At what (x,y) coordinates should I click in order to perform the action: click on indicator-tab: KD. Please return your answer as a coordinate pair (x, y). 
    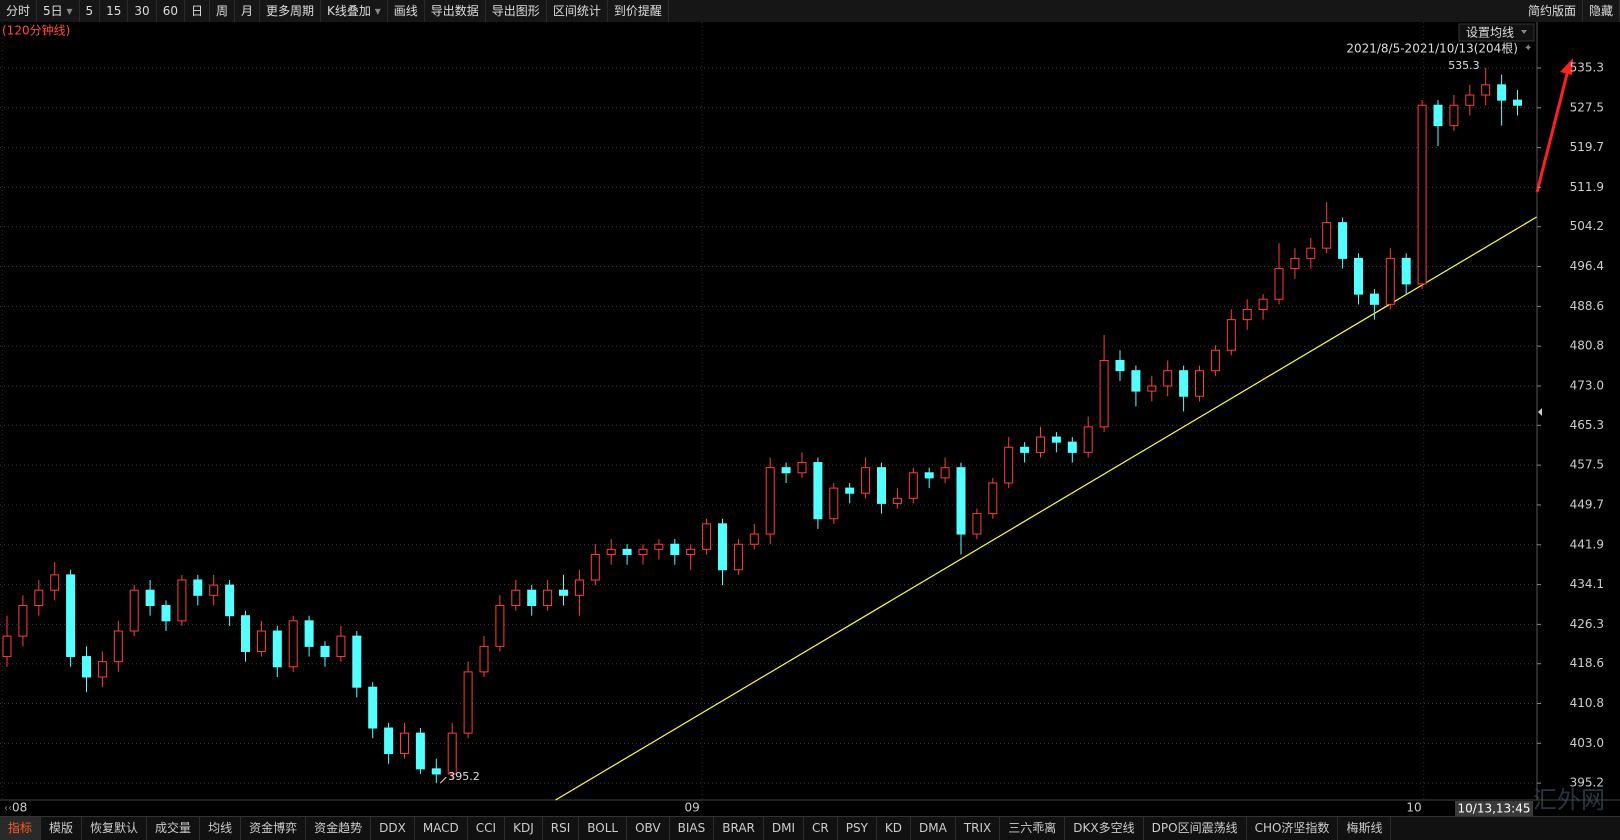
    Looking at the image, I should click on (894, 828).